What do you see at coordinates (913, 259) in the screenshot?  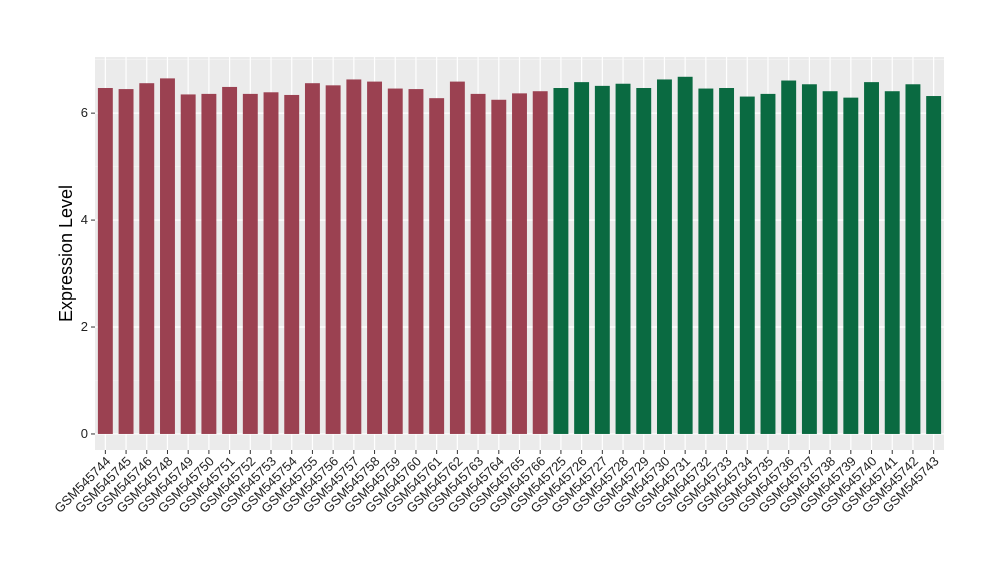 I see `bar-GSM545742` at bounding box center [913, 259].